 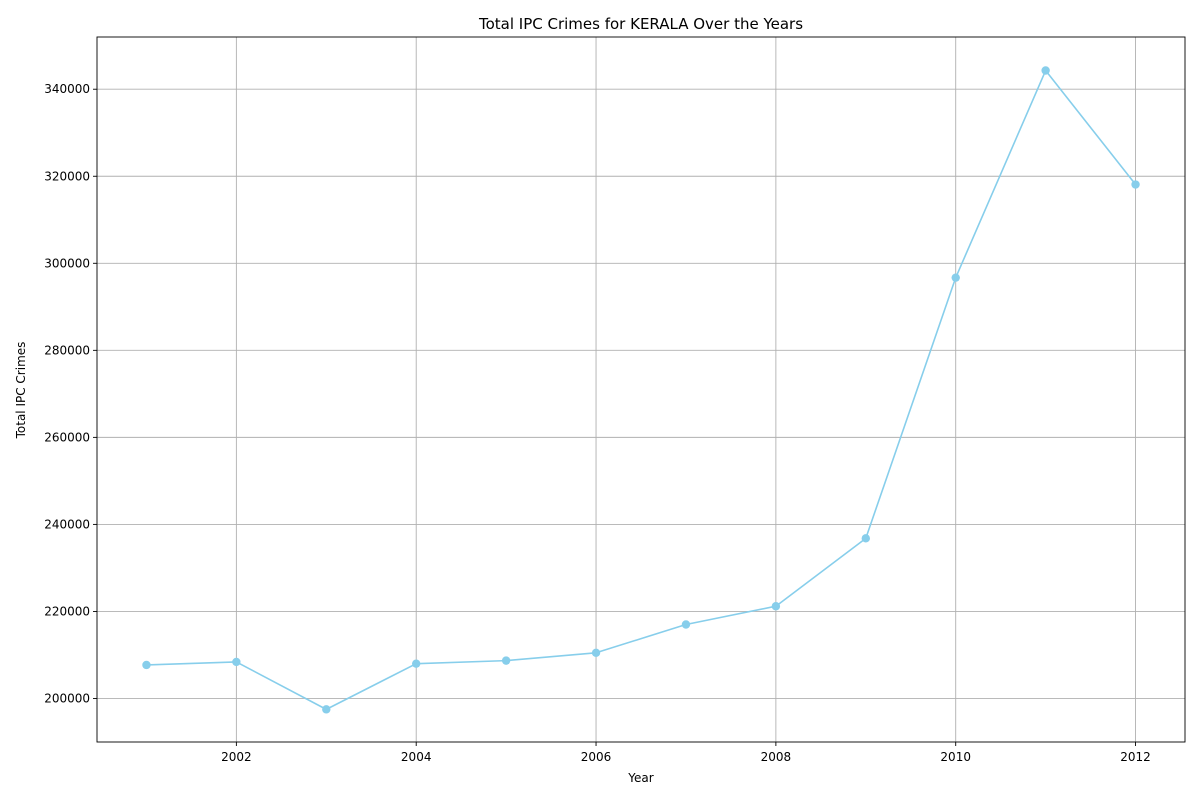 I want to click on y-tick-label: 260000, so click(x=67, y=437).